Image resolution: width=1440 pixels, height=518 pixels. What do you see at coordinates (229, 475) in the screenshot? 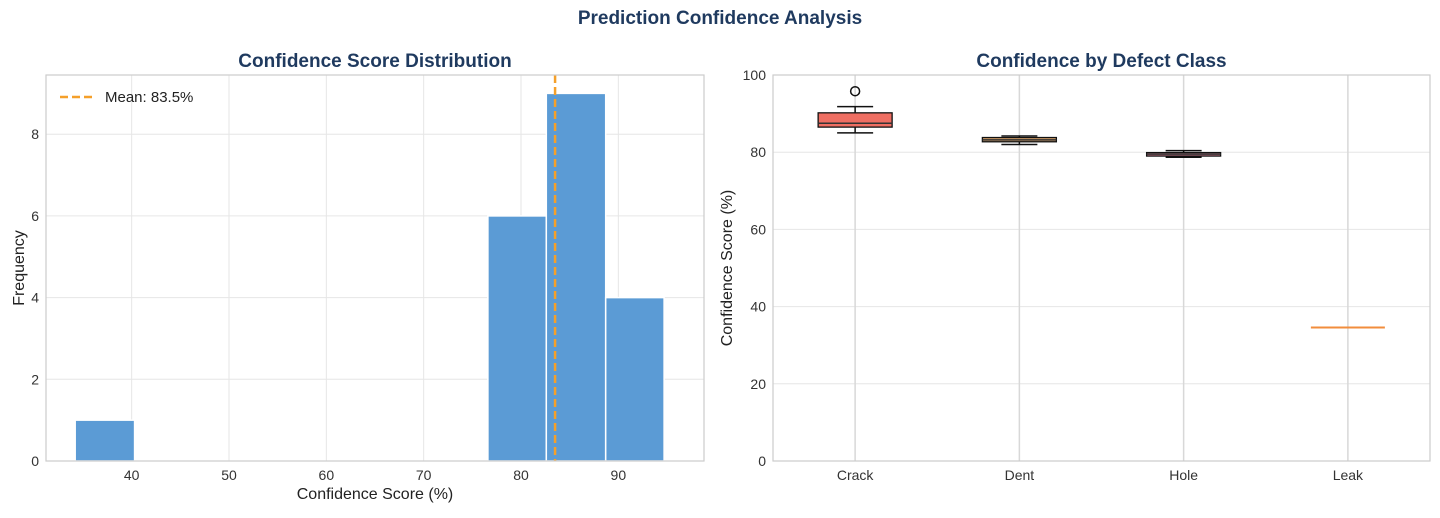
I see `hist-x-tick-label: 50` at bounding box center [229, 475].